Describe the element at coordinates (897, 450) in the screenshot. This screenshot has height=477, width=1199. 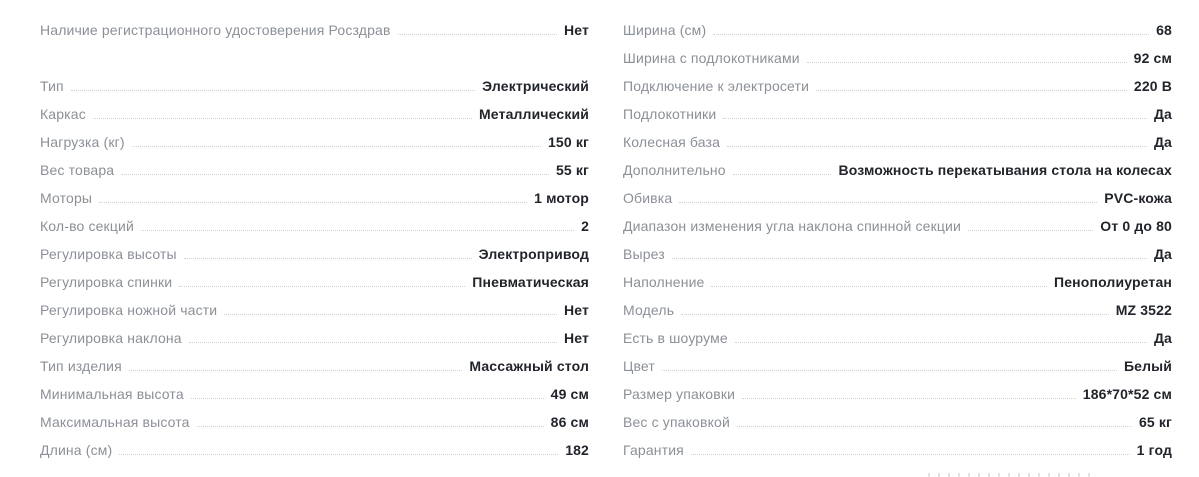
I see `spec-row: Гарантия 1 год` at that location.